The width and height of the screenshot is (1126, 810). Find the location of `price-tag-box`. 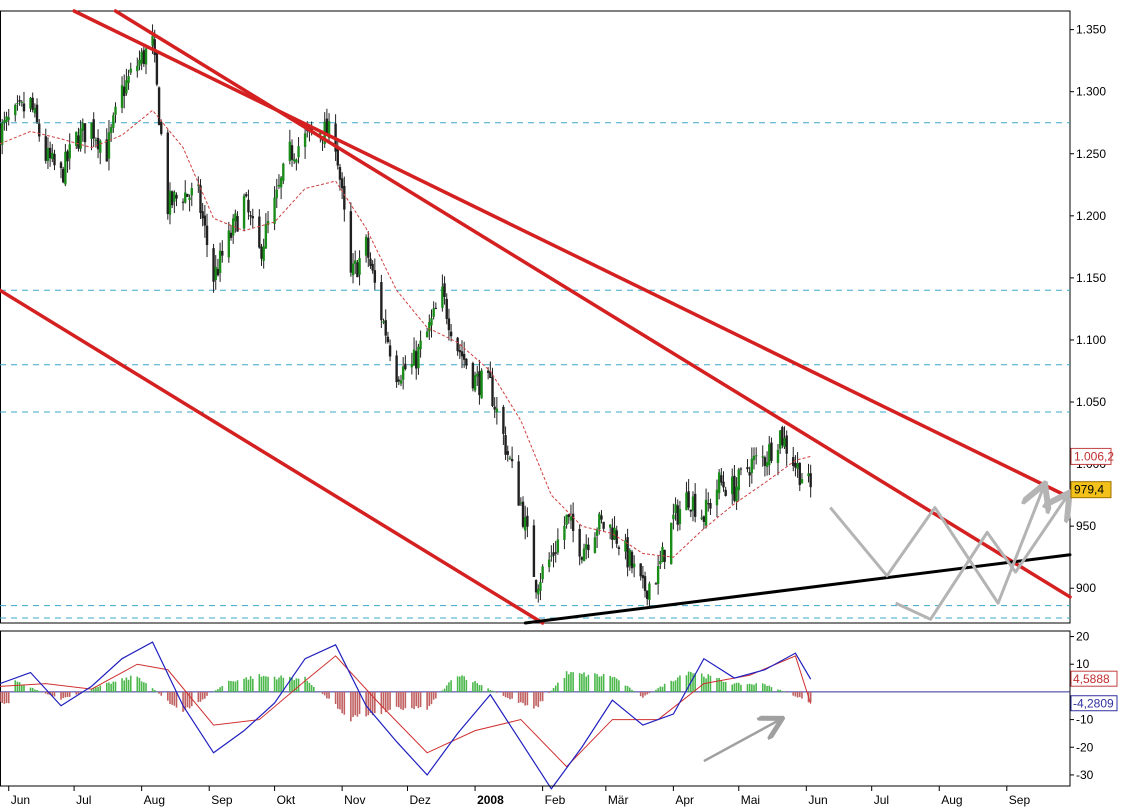

price-tag-box is located at coordinates (1091, 456).